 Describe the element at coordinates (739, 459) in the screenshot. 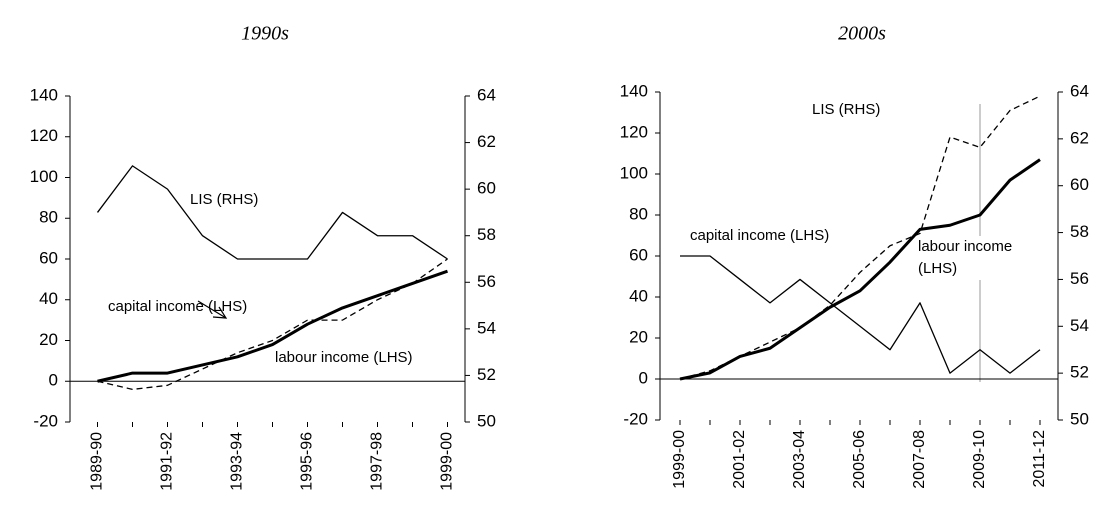

I see `x-tick-label: 2001-02` at that location.